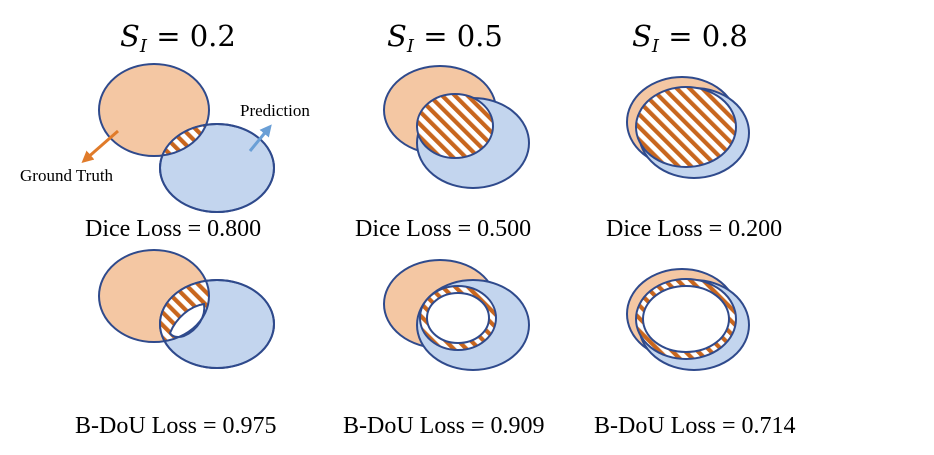  Describe the element at coordinates (176, 426) in the screenshot. I see `bdou-loss-label-1: B-DoU Loss = 0.975` at that location.